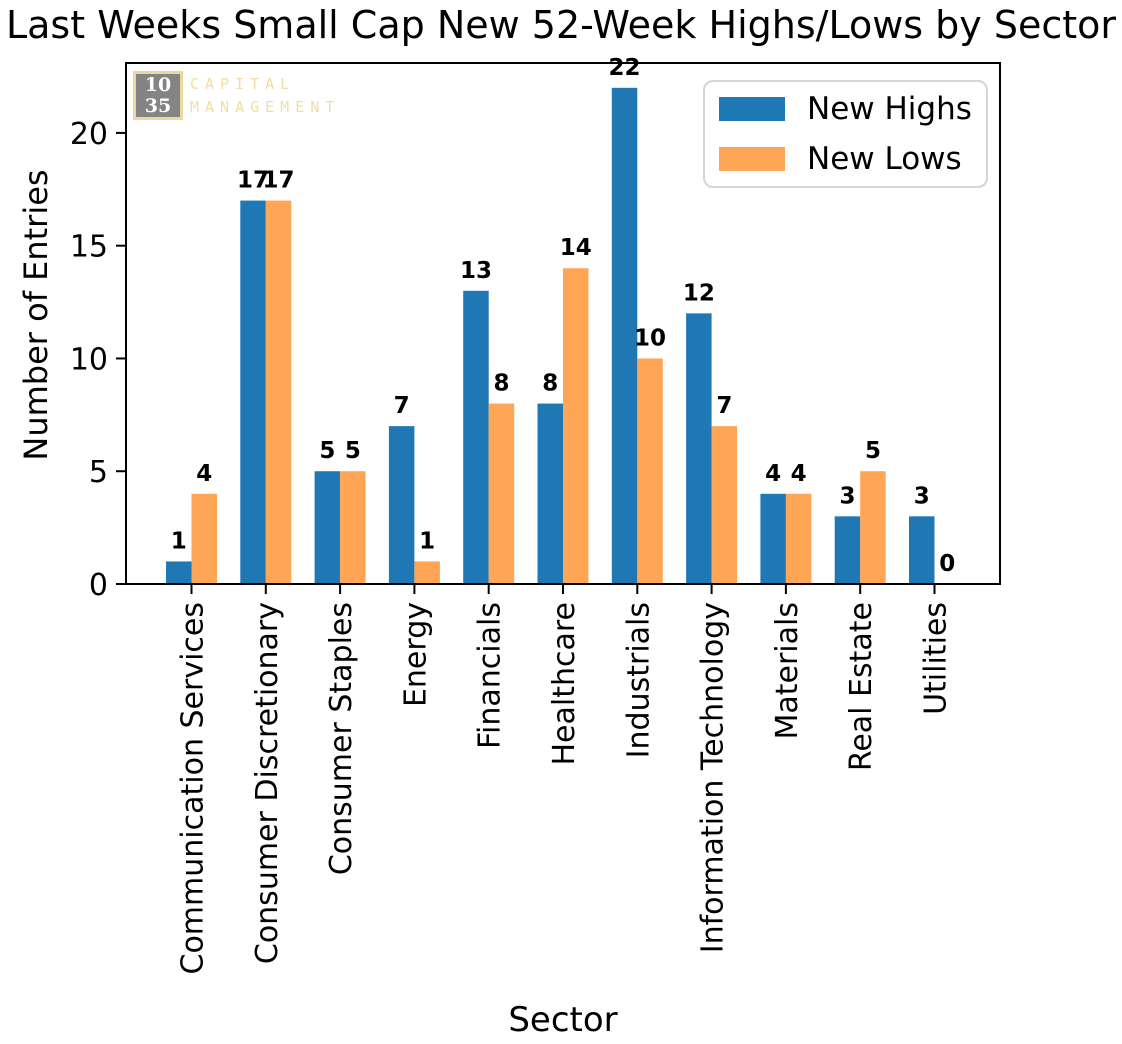 This screenshot has width=1122, height=1044. I want to click on bar-new-lows-industrials, so click(650, 471).